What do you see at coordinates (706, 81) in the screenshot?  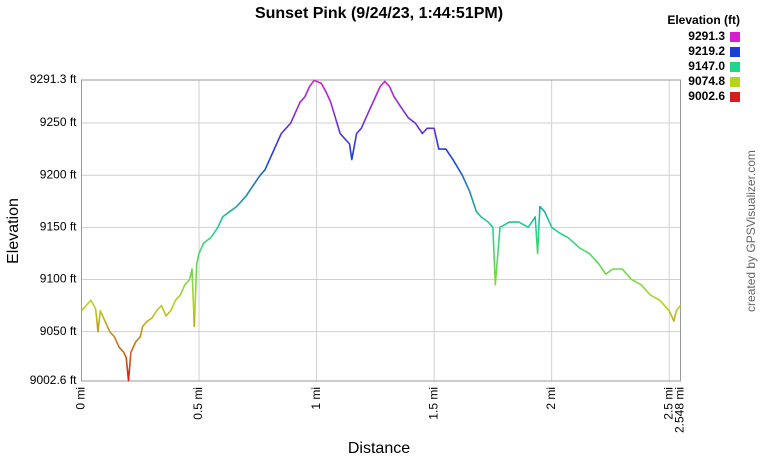 I see `legend-label: 9074.8` at bounding box center [706, 81].